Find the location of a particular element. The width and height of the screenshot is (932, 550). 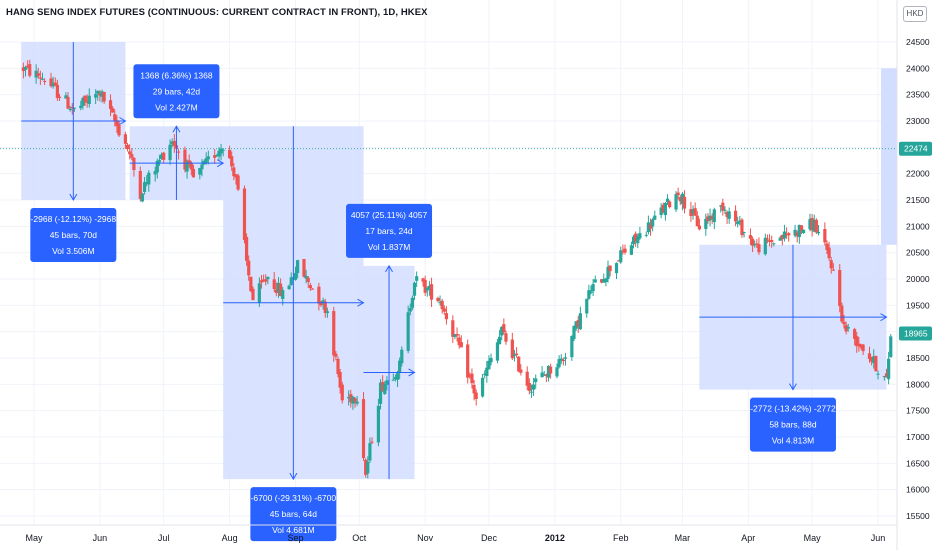

measure-range-label-box is located at coordinates (293, 514).